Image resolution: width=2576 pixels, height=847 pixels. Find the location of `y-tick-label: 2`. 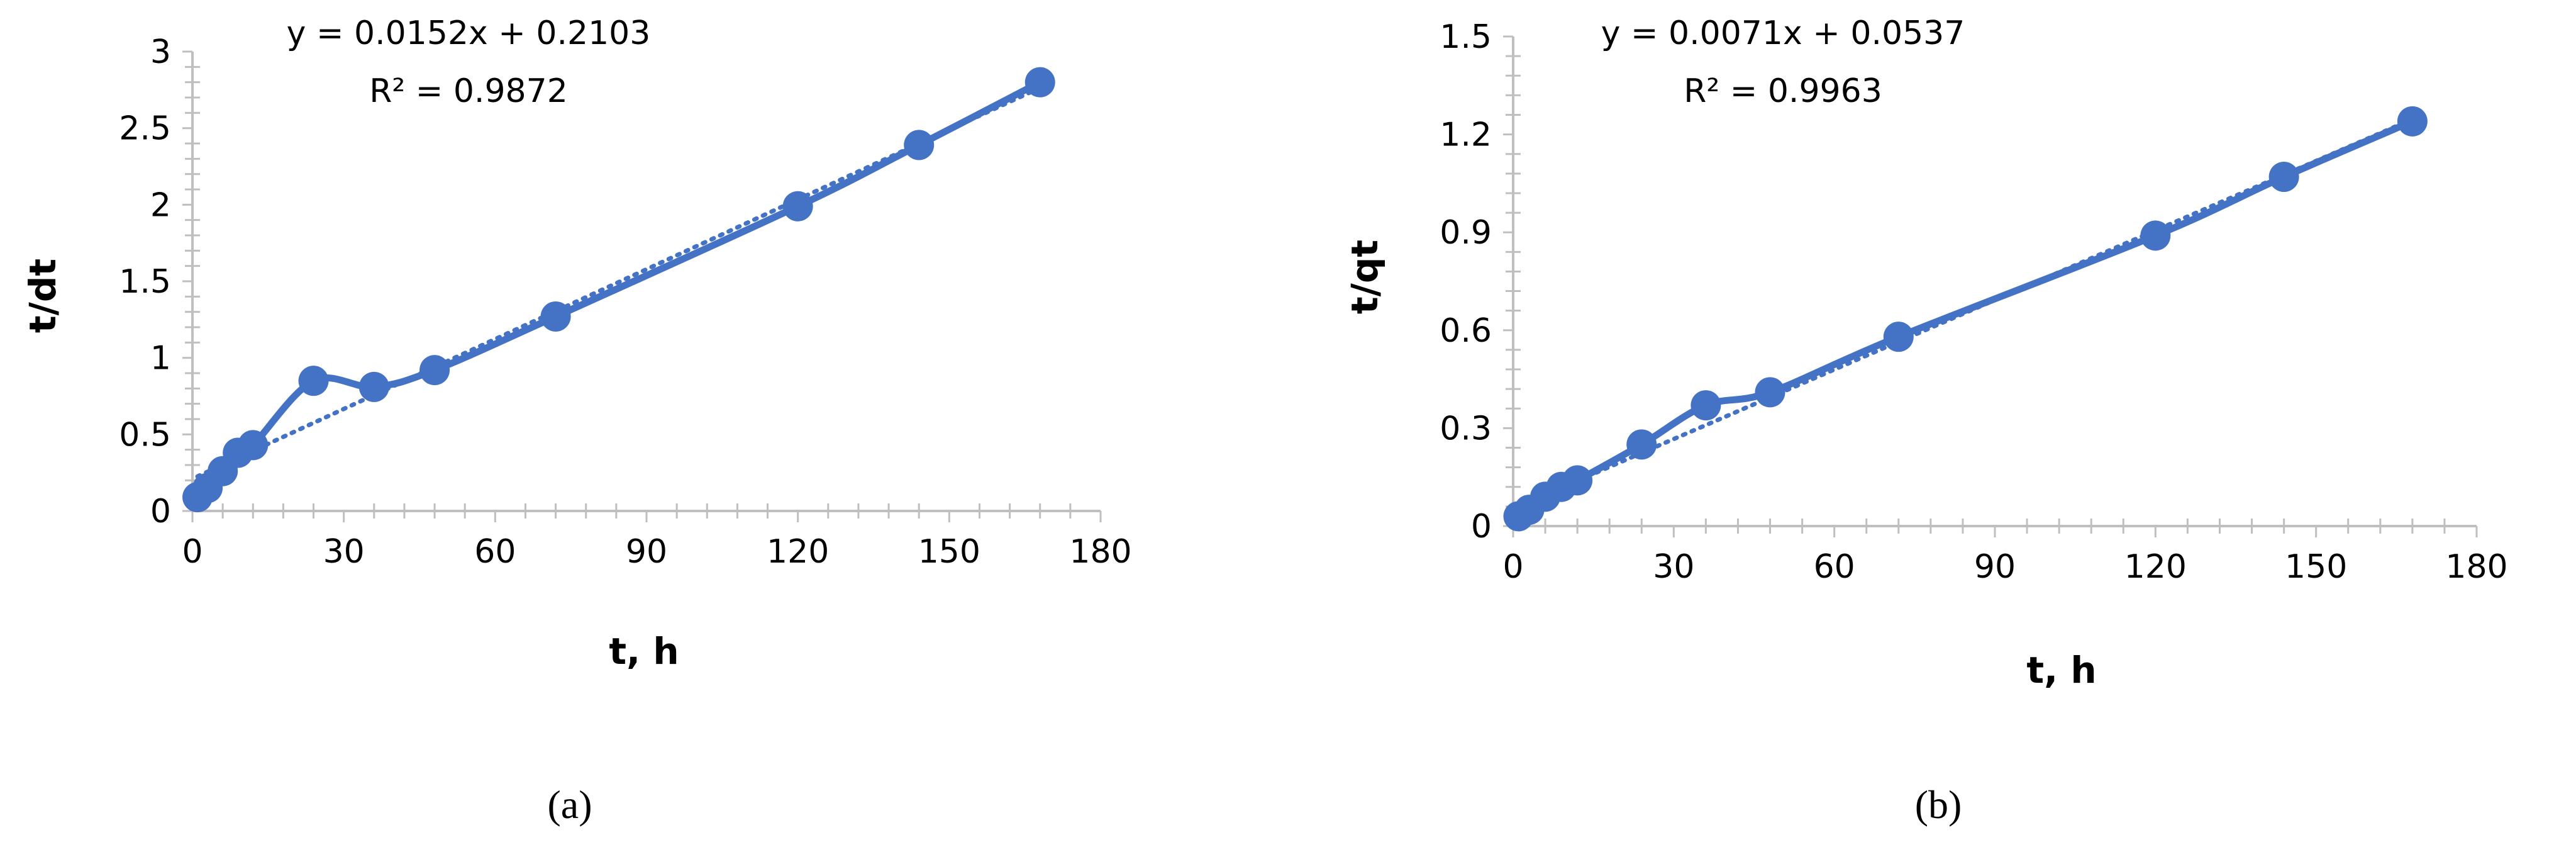

y-tick-label: 2 is located at coordinates (160, 205).